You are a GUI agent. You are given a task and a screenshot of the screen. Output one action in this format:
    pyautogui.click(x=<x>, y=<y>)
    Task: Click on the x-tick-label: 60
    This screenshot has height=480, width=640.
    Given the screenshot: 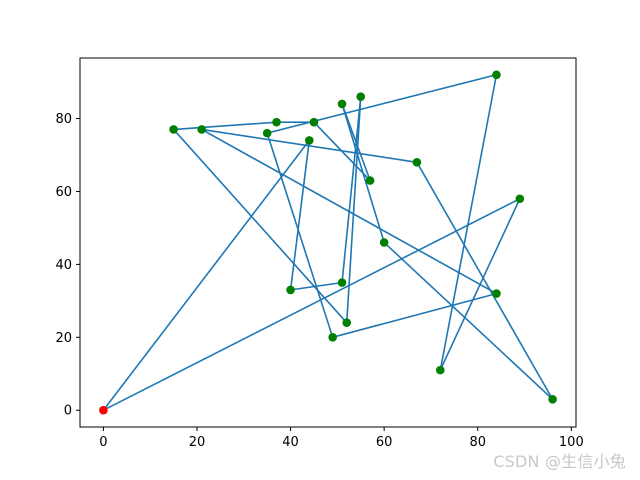 What is the action you would take?
    pyautogui.click(x=384, y=442)
    